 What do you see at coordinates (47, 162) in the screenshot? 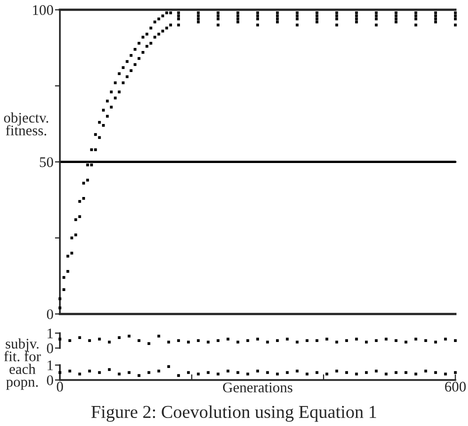
I see `y-tick-label: 50` at bounding box center [47, 162].